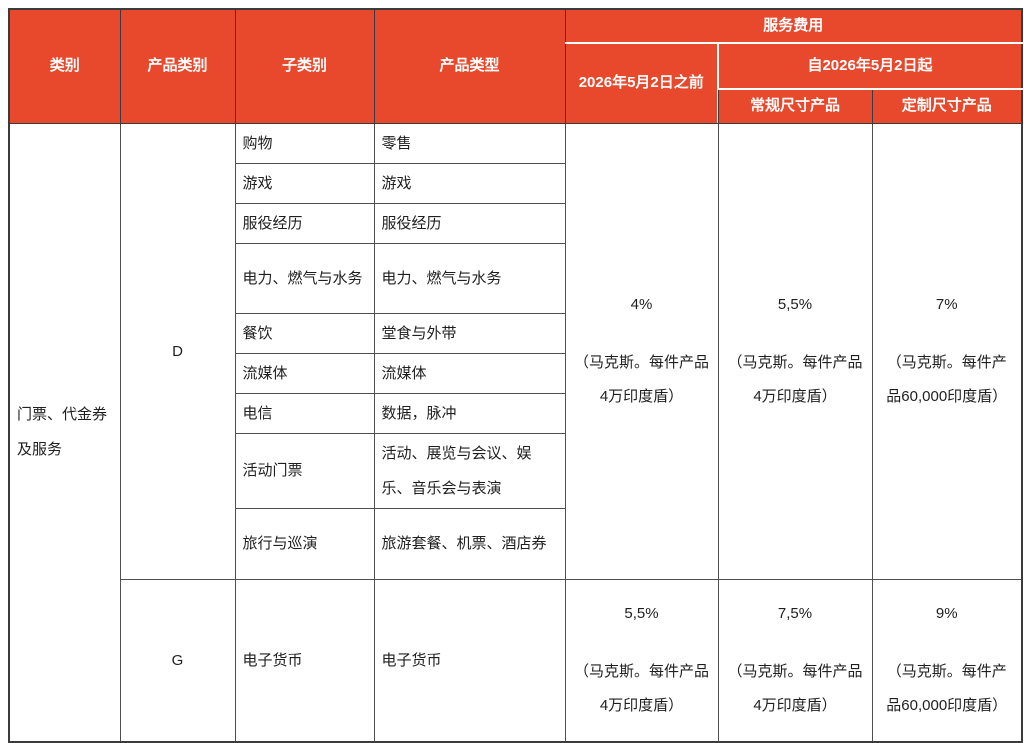  Describe the element at coordinates (641, 304) in the screenshot. I see `fee-value: 4%` at that location.